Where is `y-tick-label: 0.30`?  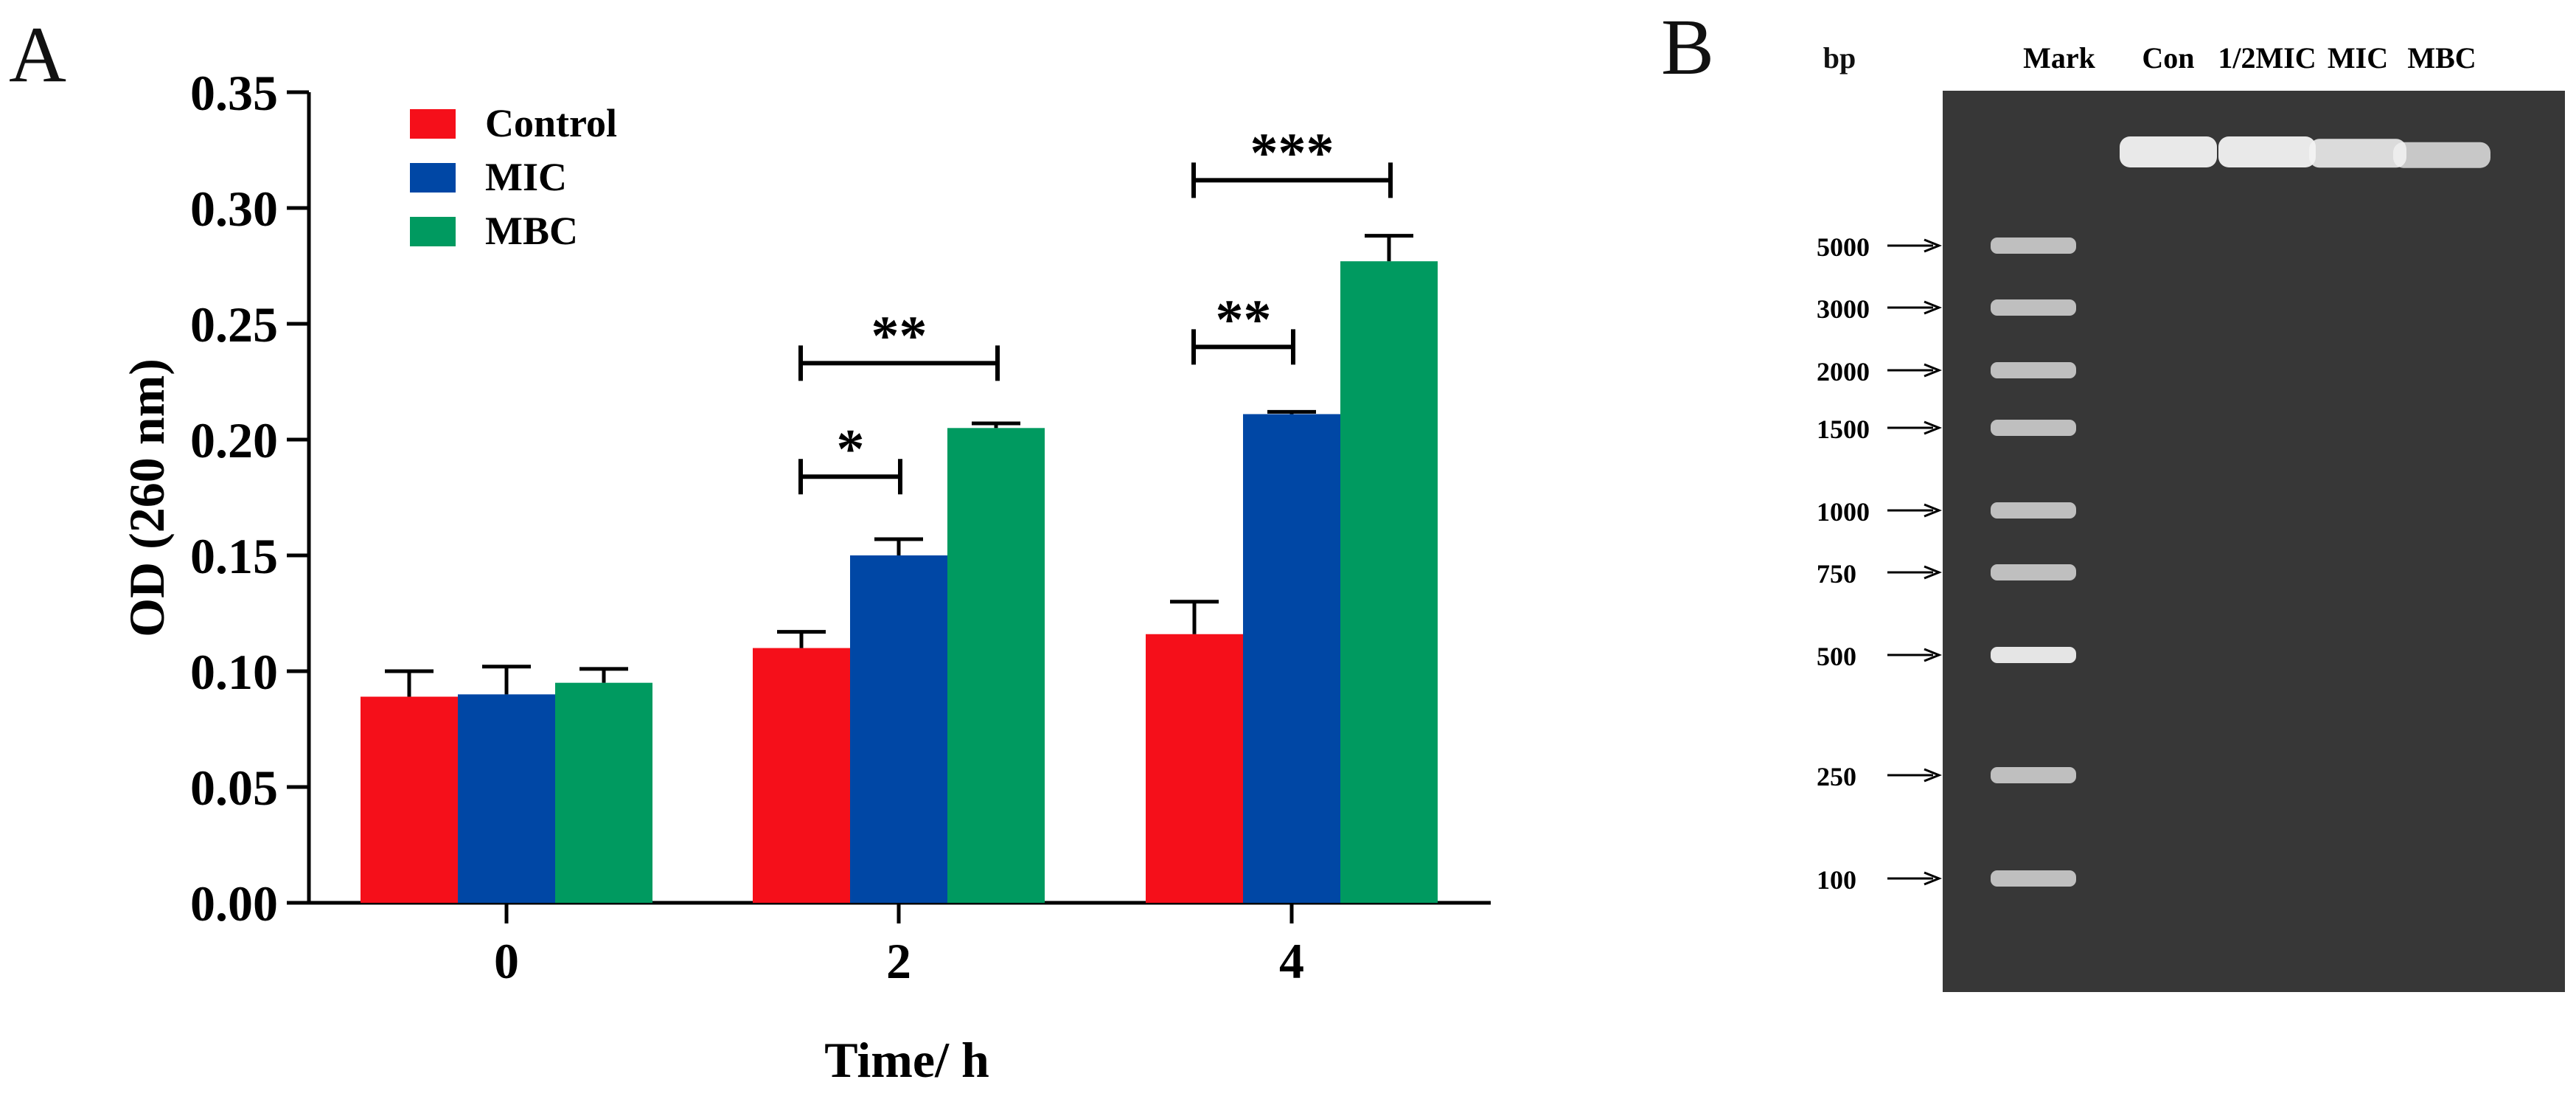
y-tick-label: 0.30 is located at coordinates (234, 209).